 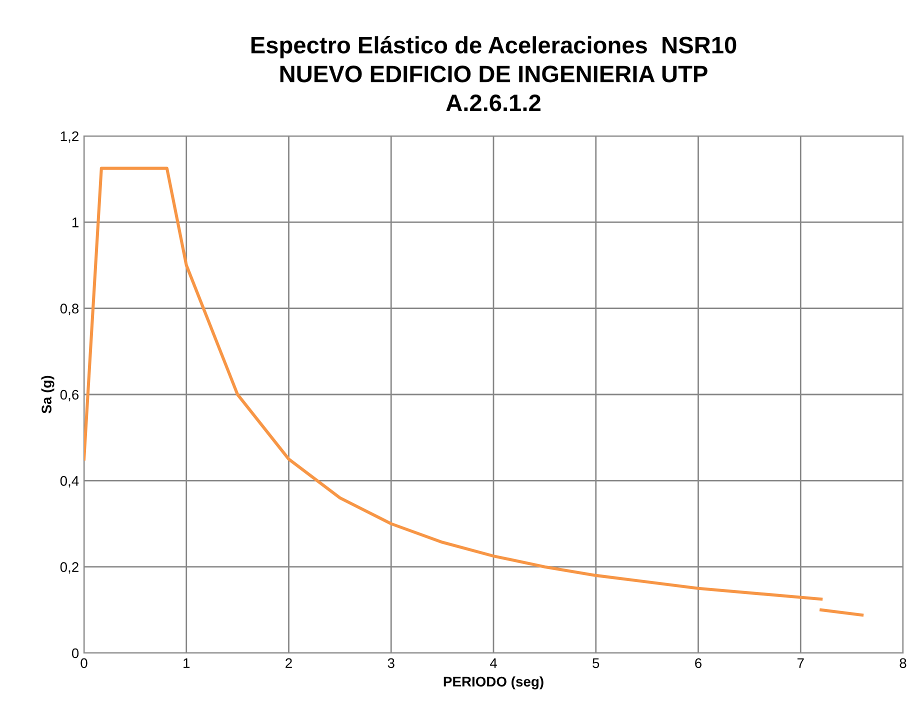 What do you see at coordinates (494, 683) in the screenshot?
I see `x-axis-title: PERIODO (seg)` at bounding box center [494, 683].